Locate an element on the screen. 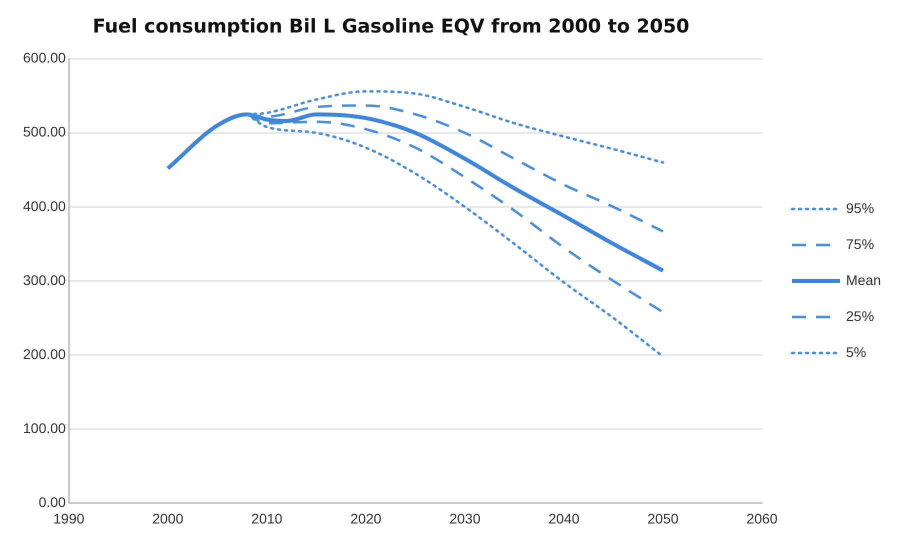  y-tick-label: 200.00 is located at coordinates (44, 354).